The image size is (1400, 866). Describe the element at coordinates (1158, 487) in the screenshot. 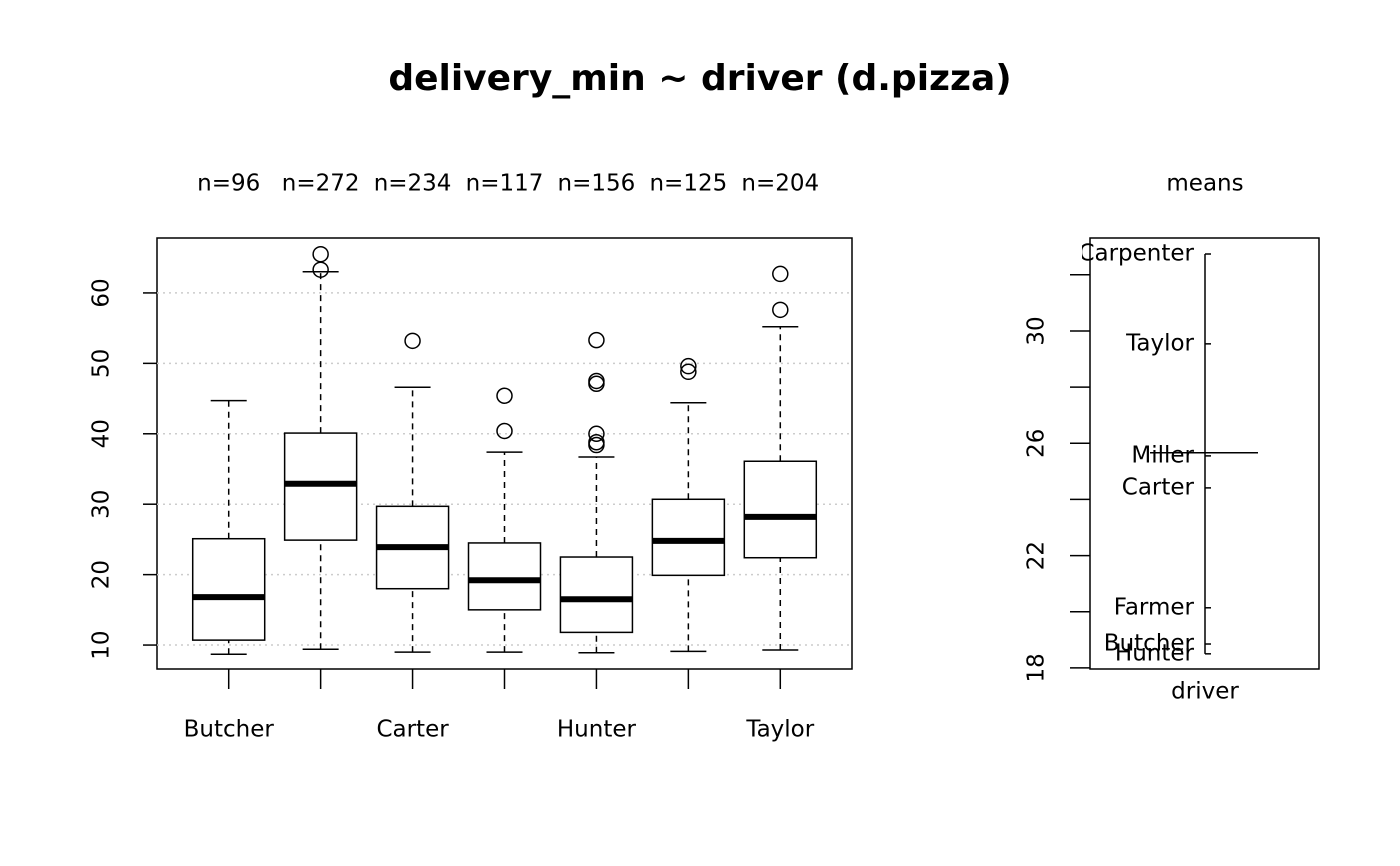

I see `mean-label: Carter` at that location.